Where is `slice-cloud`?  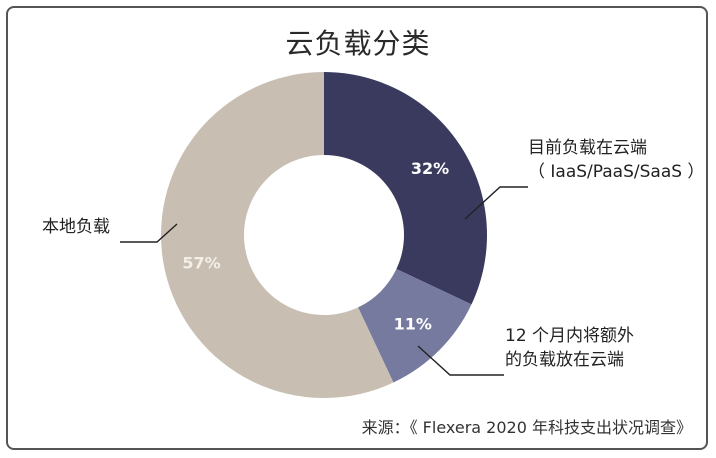 slice-cloud is located at coordinates (405, 188).